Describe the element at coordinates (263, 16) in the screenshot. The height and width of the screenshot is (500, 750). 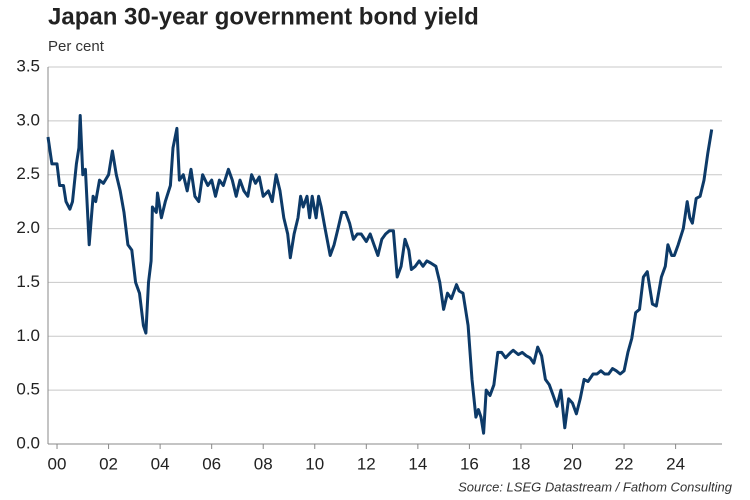
I see `chart-title: Japan 30-year government bond yield` at that location.